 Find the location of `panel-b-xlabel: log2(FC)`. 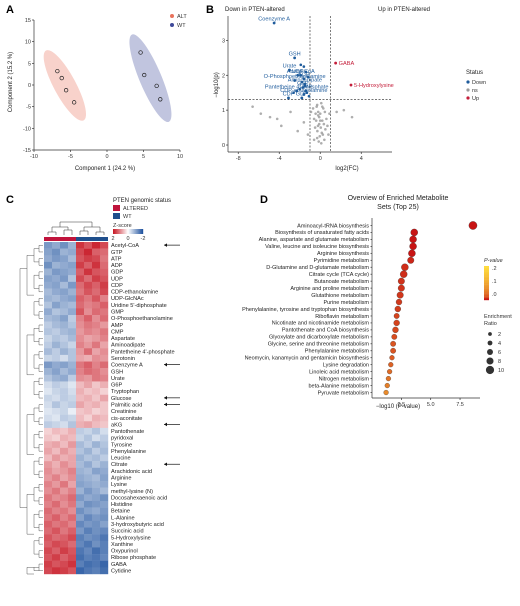

panel-b-xlabel: log2(FC) is located at coordinates (346, 169).